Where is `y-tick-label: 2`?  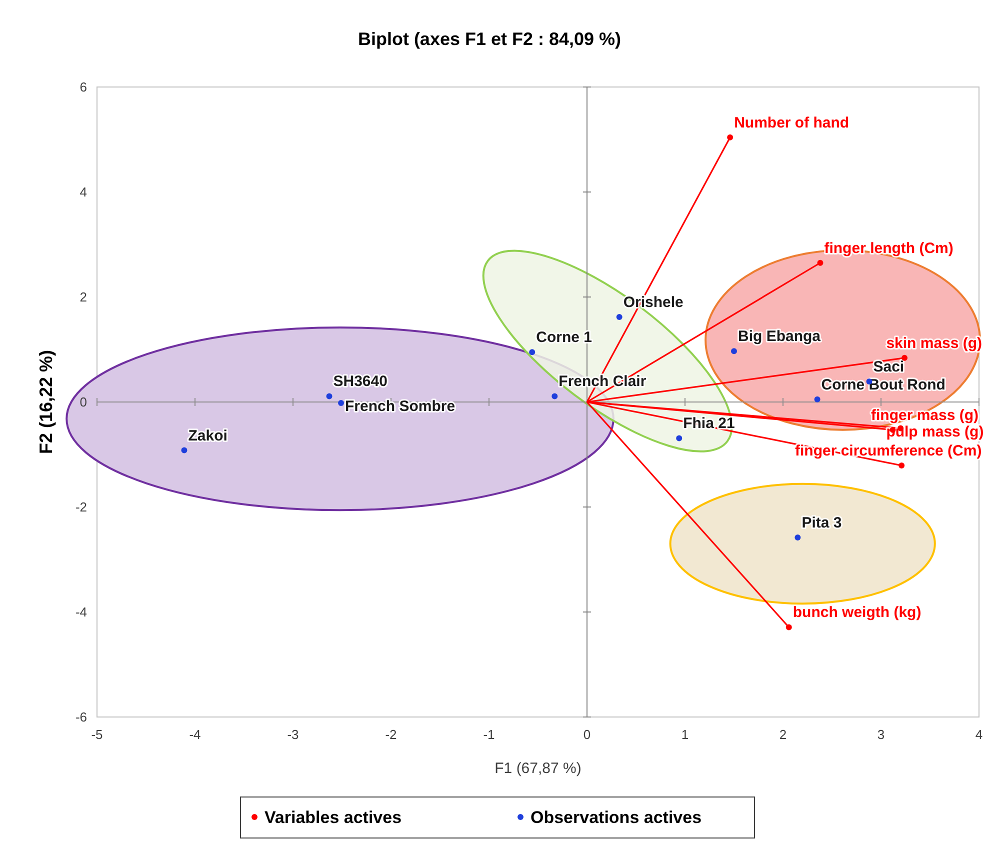 y-tick-label: 2 is located at coordinates (83, 297).